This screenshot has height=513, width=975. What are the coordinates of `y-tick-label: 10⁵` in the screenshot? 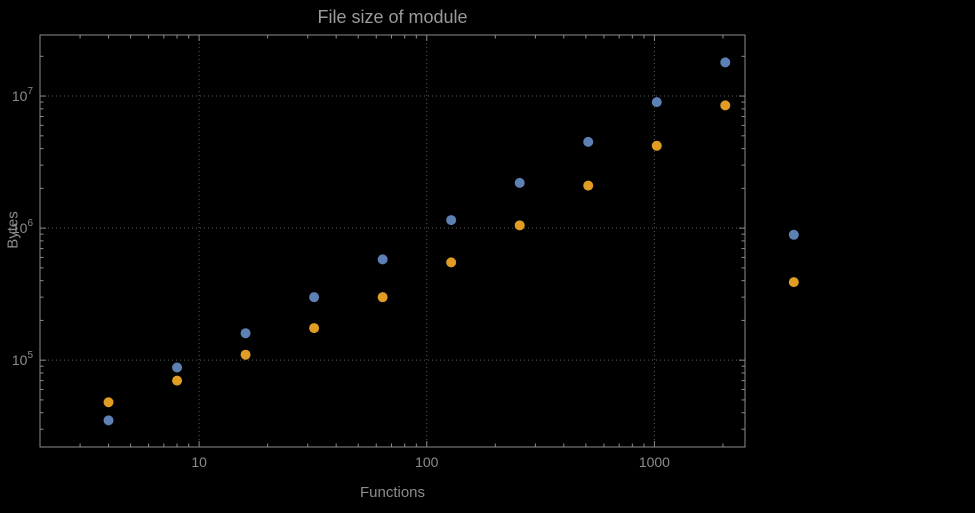 It's located at (23, 359).